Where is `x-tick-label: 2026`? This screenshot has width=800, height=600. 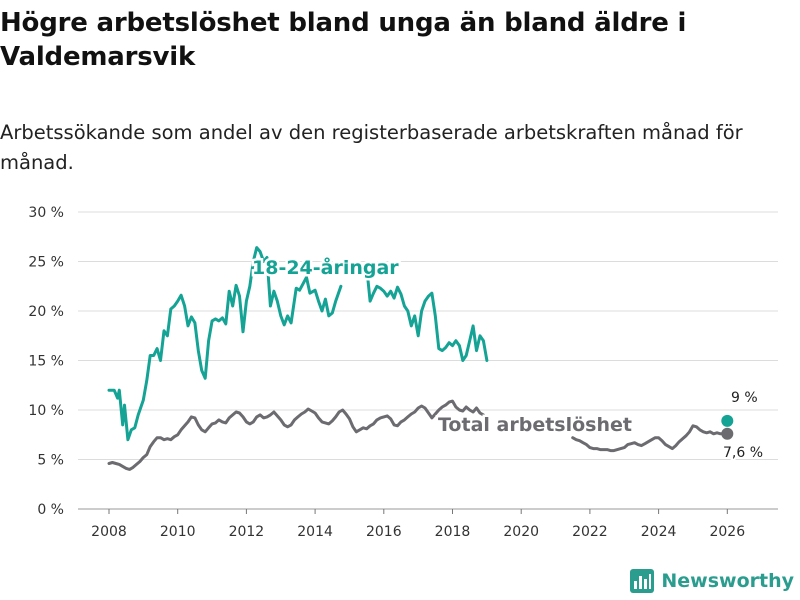
x-tick-label: 2026 is located at coordinates (727, 532).